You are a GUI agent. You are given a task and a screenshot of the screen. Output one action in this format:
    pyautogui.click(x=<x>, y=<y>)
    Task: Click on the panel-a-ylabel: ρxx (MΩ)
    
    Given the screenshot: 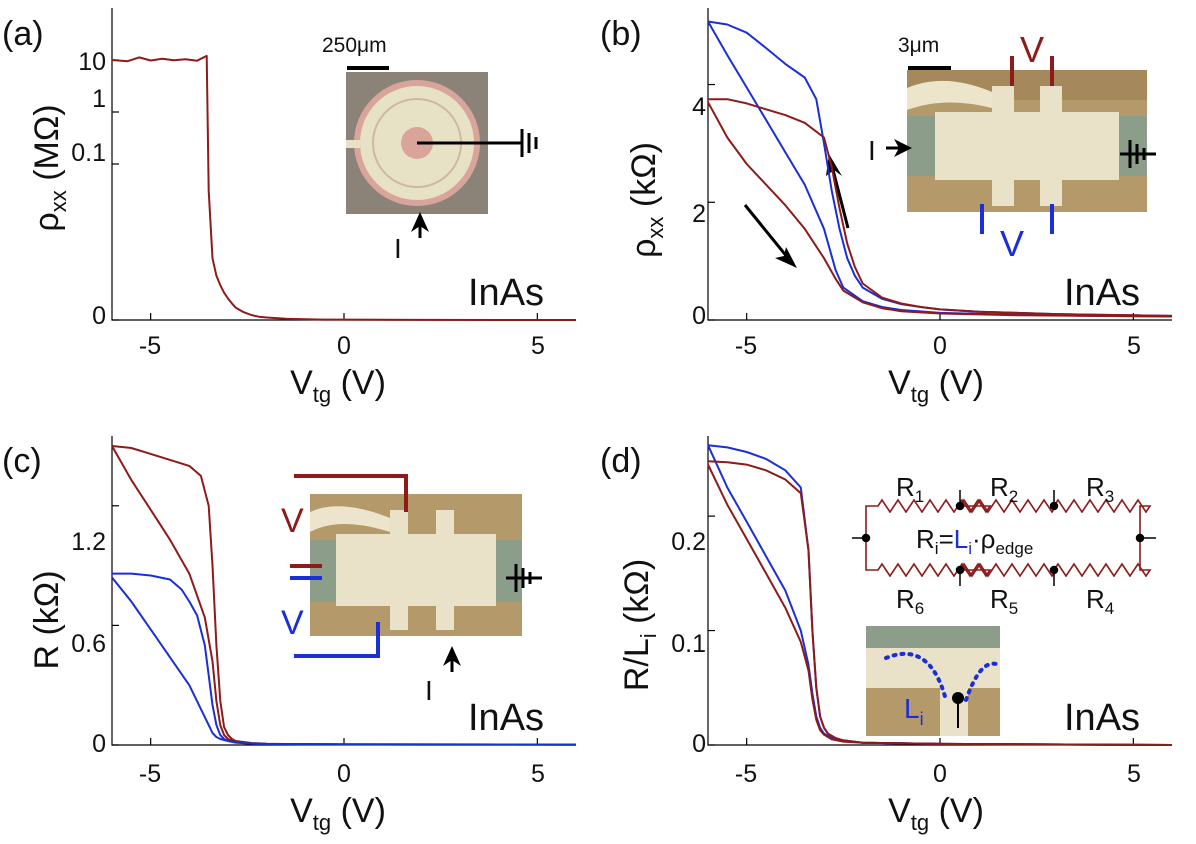 What is the action you would take?
    pyautogui.click(x=49, y=167)
    